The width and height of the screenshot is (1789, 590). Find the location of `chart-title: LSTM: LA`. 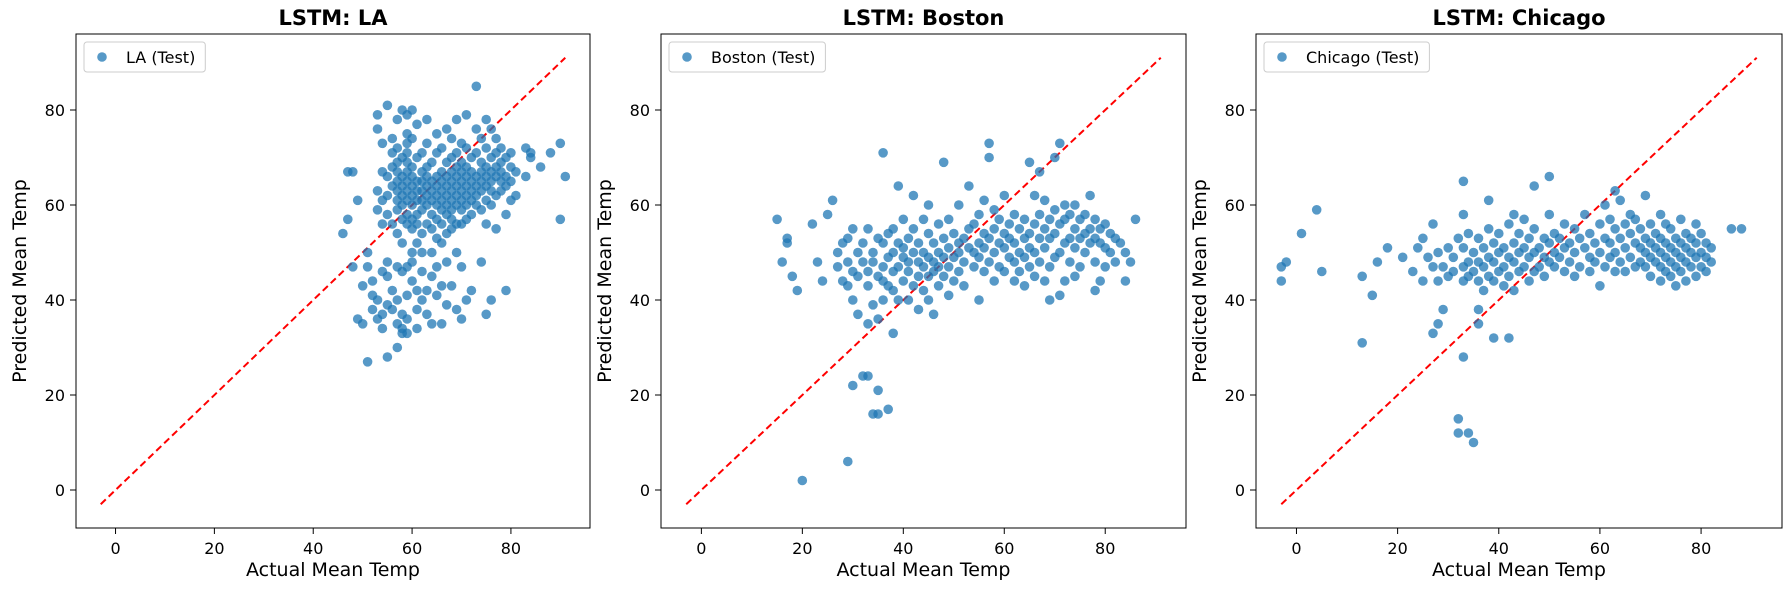

chart-title: LSTM: LA is located at coordinates (333, 18).